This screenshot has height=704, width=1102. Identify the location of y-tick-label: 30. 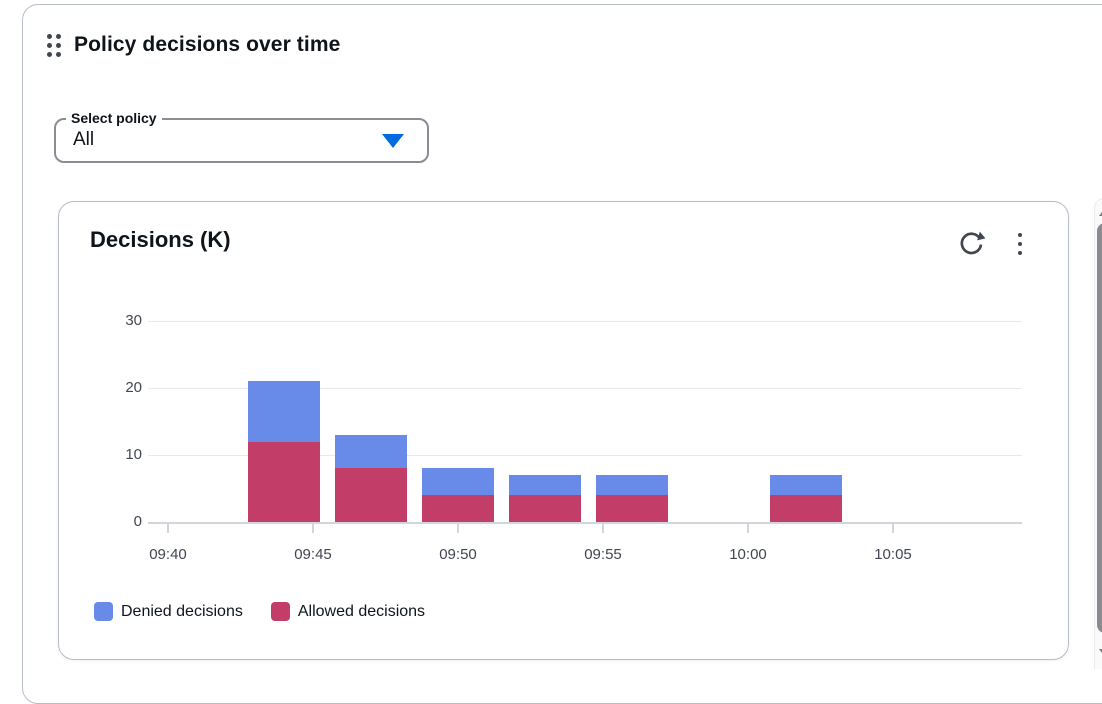
(133, 320).